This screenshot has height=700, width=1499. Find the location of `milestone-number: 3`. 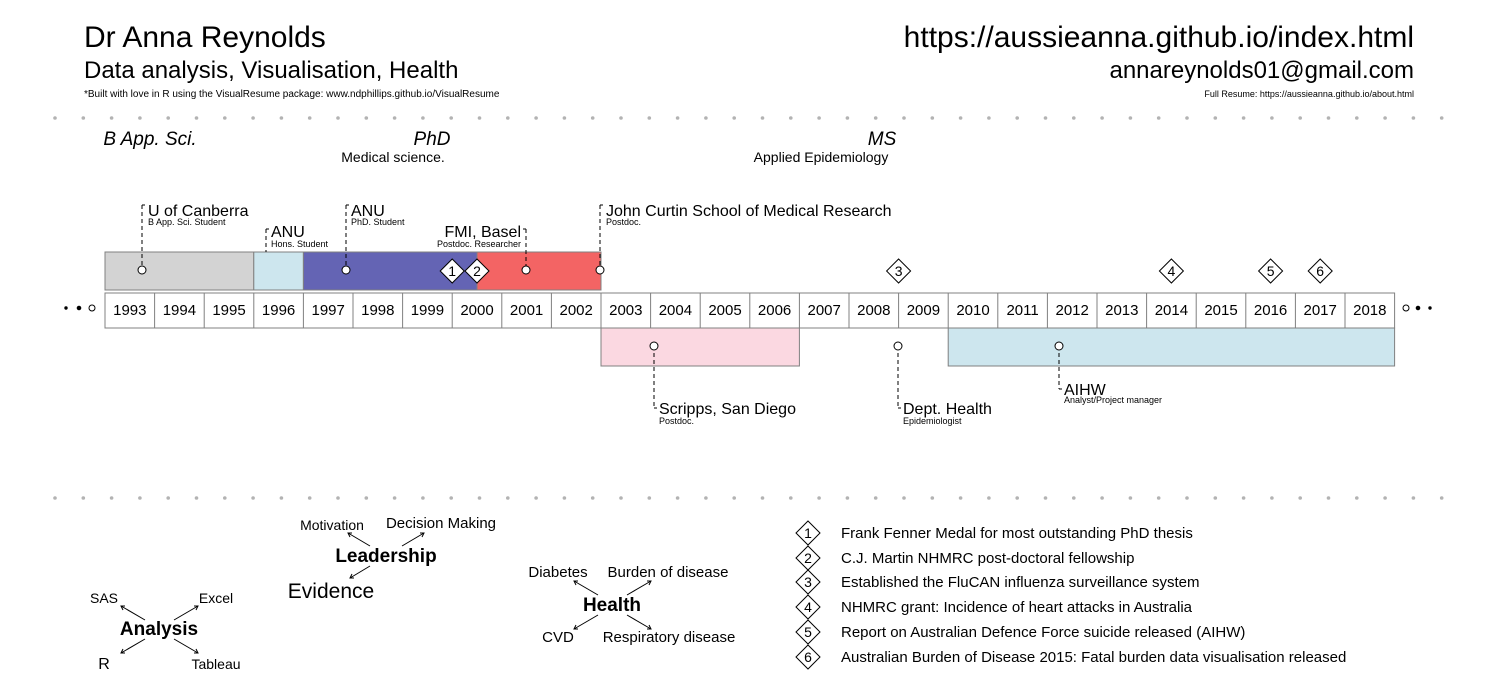

milestone-number: 3 is located at coordinates (899, 271).